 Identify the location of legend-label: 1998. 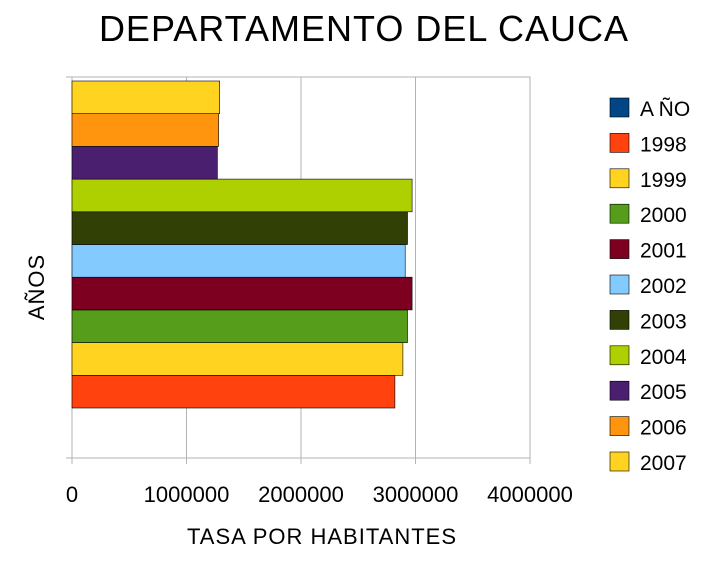
(663, 144).